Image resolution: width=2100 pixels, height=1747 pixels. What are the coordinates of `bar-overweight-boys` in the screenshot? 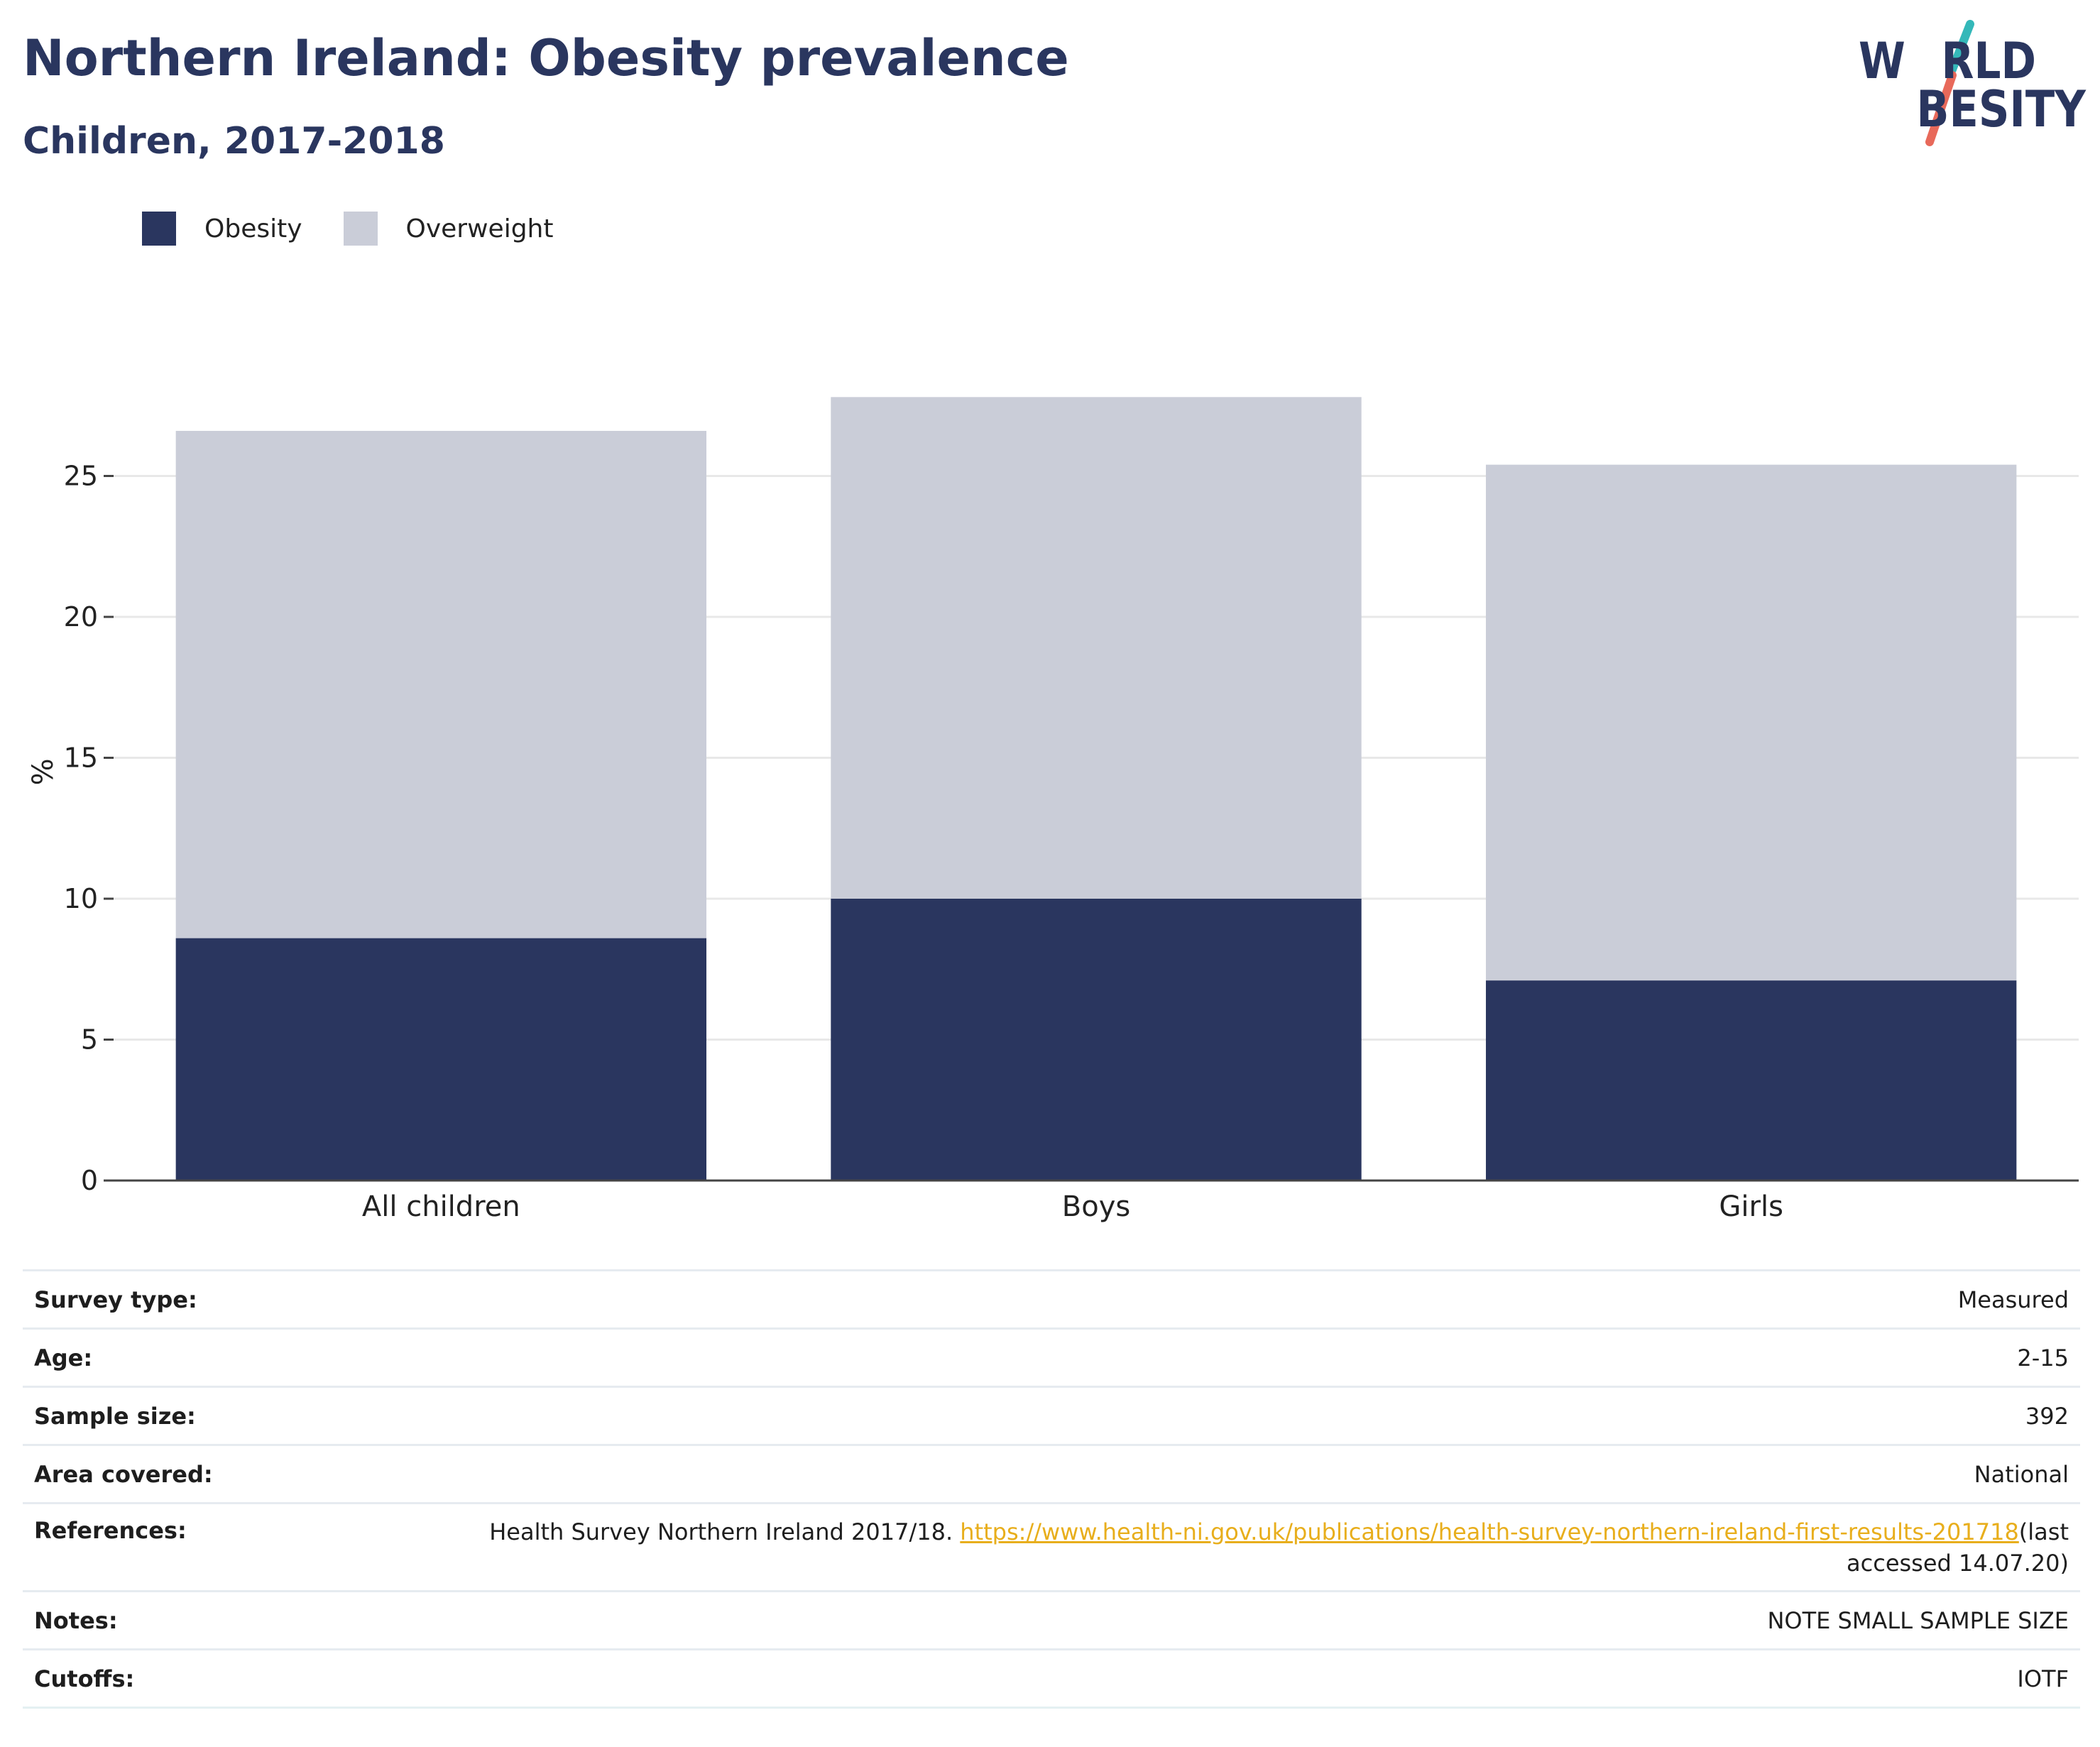 It's located at (1096, 648).